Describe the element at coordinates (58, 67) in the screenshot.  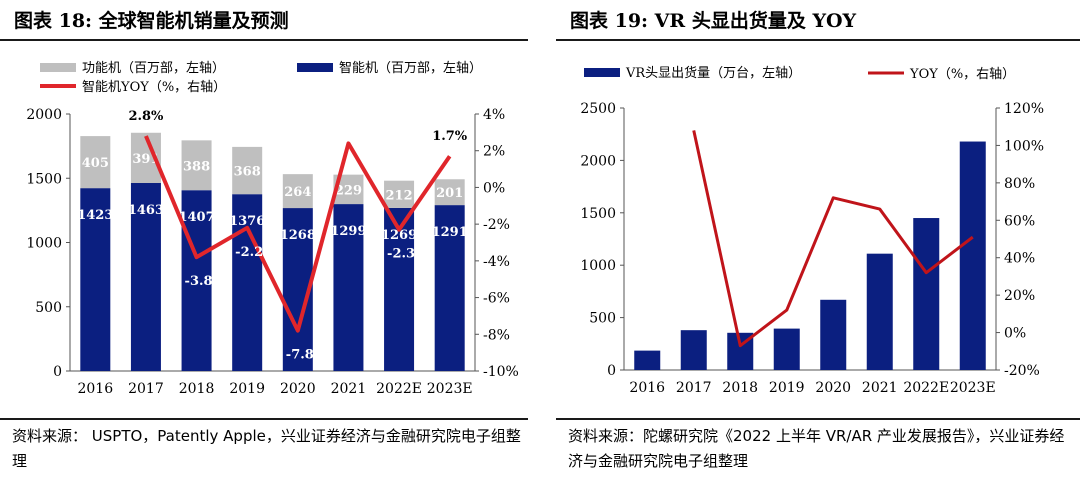
I see `legend-swatch-feature-phone` at that location.